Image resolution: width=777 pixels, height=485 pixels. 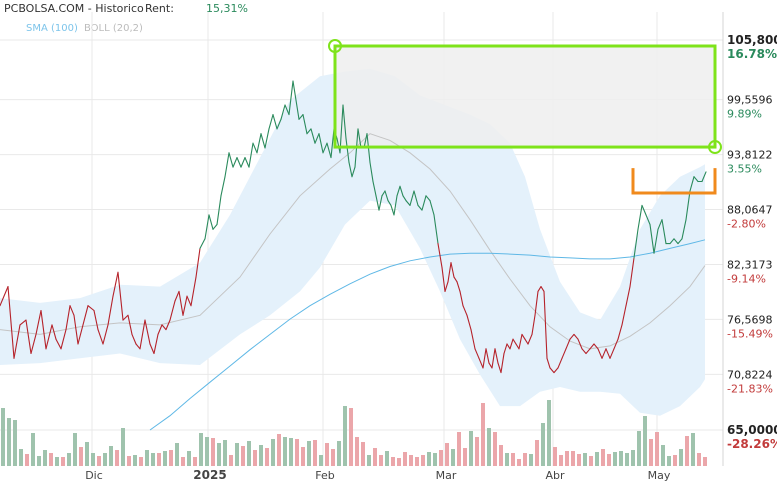 What do you see at coordinates (746, 278) in the screenshot?
I see `y-tick-percent: -9.14%` at bounding box center [746, 278].